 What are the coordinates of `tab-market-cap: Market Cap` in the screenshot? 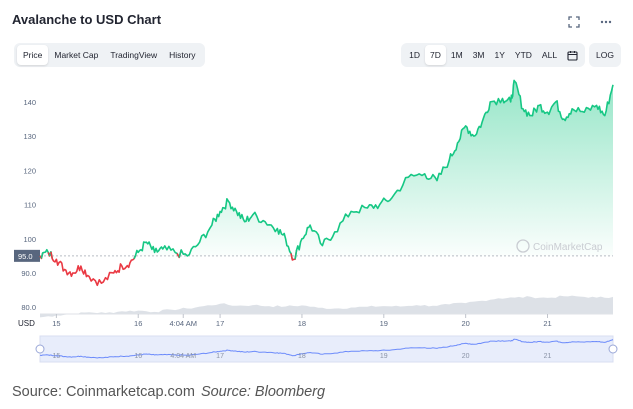 It's located at (76, 55).